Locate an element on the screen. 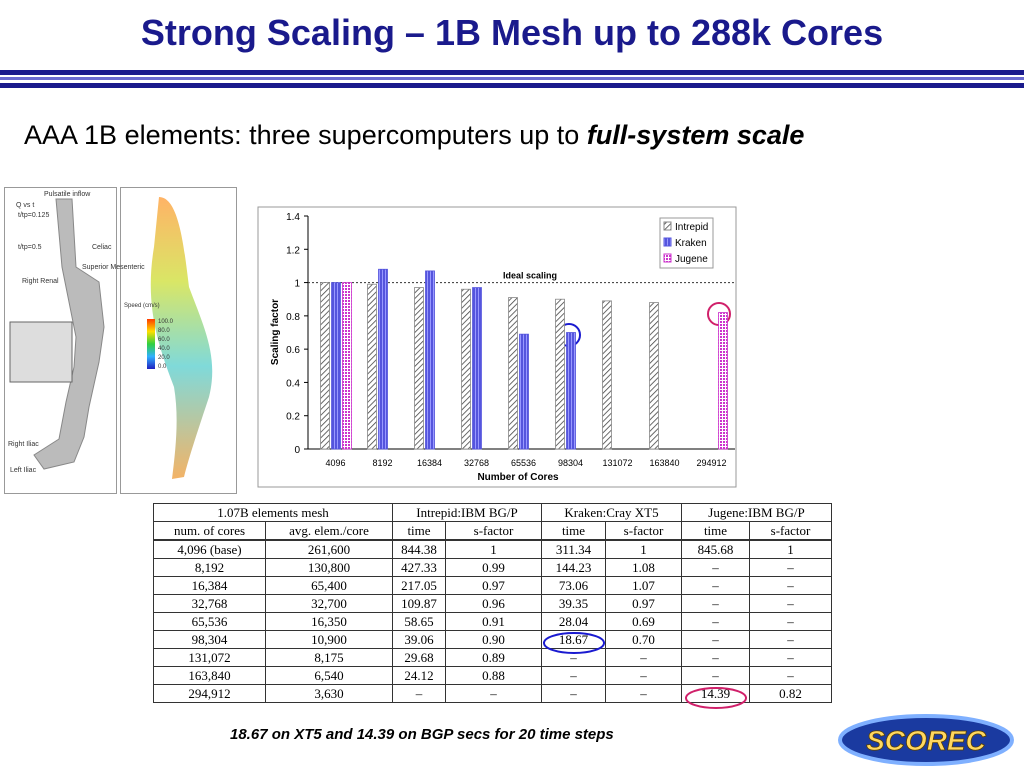 The image size is (1024, 768). table-cell: Kraken:Cray XT5 is located at coordinates (611, 512).